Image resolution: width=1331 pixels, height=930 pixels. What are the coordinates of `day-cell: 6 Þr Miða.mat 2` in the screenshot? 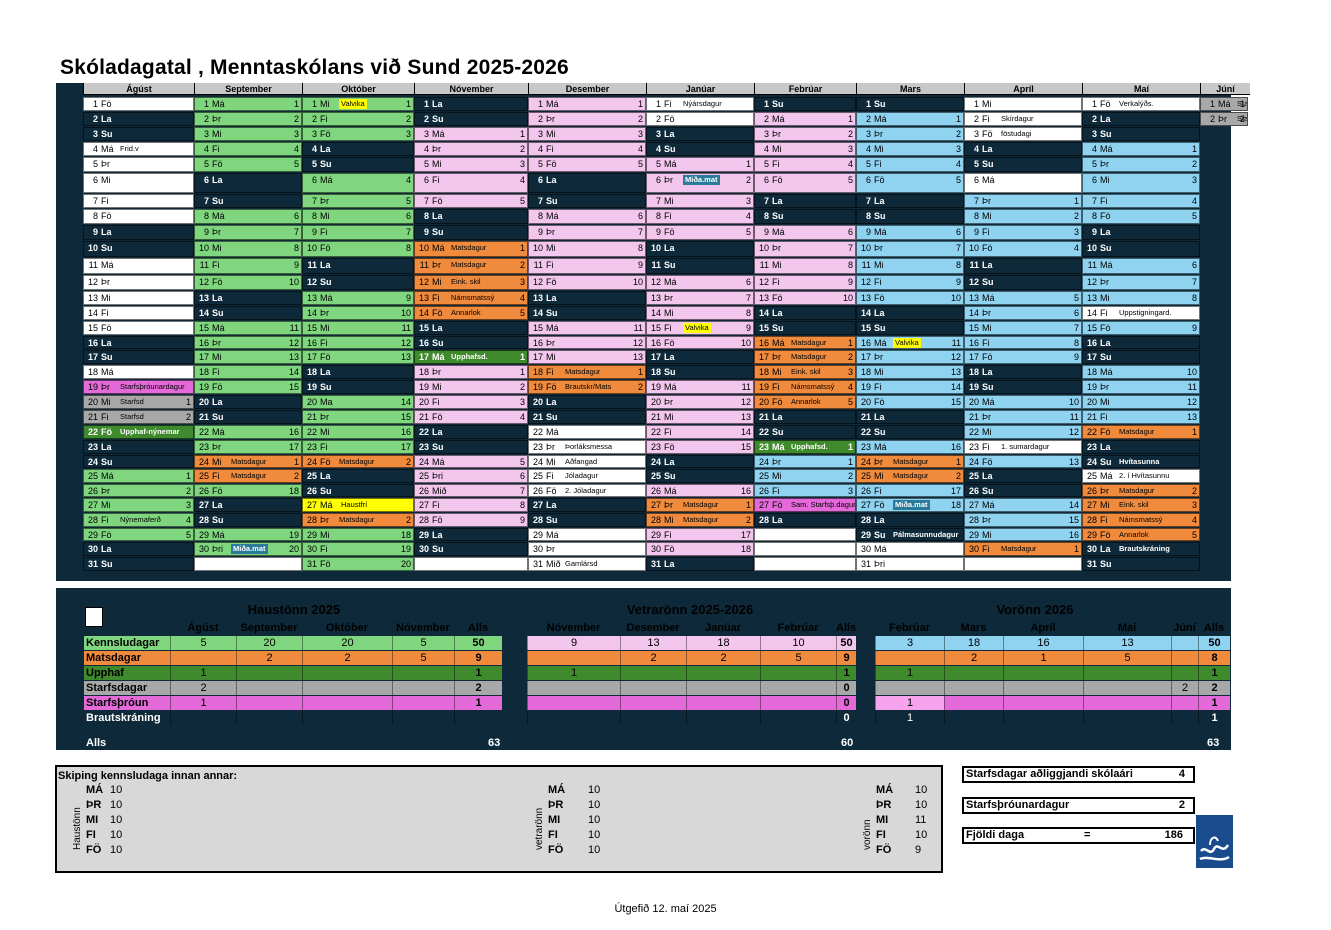 It's located at (700, 183).